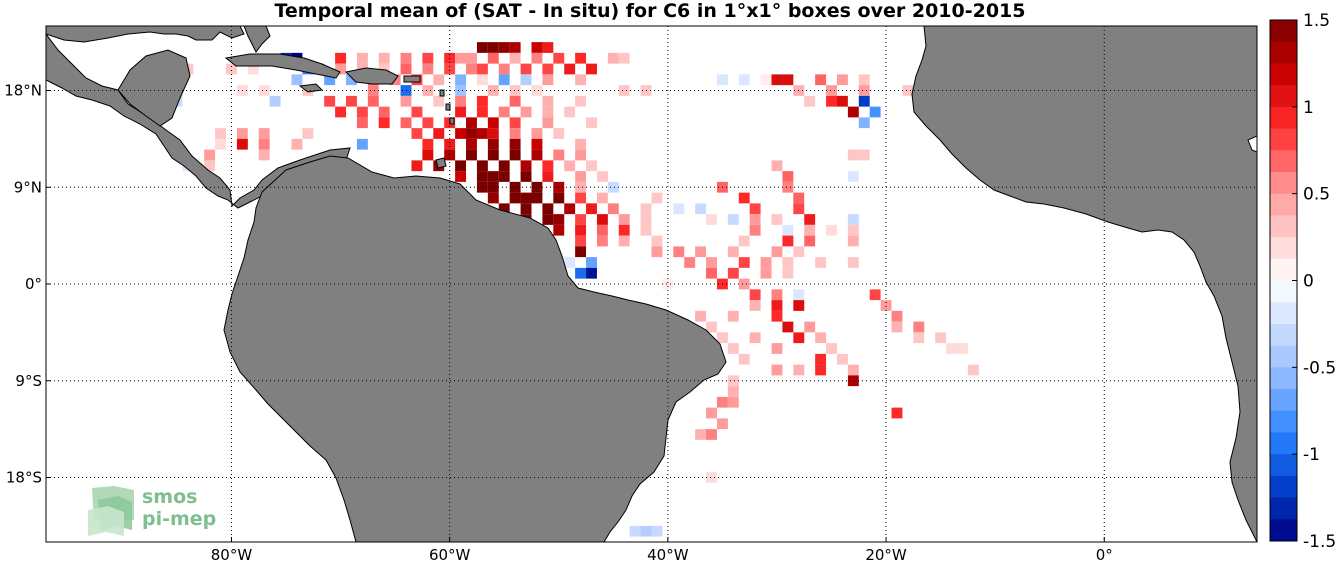  Describe the element at coordinates (1316, 195) in the screenshot. I see `colorbar-tick-label: 0.5` at that location.